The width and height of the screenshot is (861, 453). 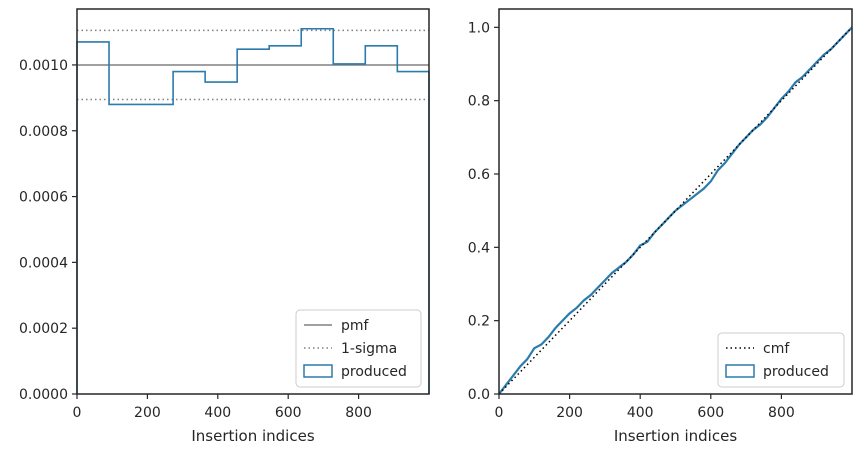 I want to click on y-tick-label: 0.0008, so click(x=43, y=132).